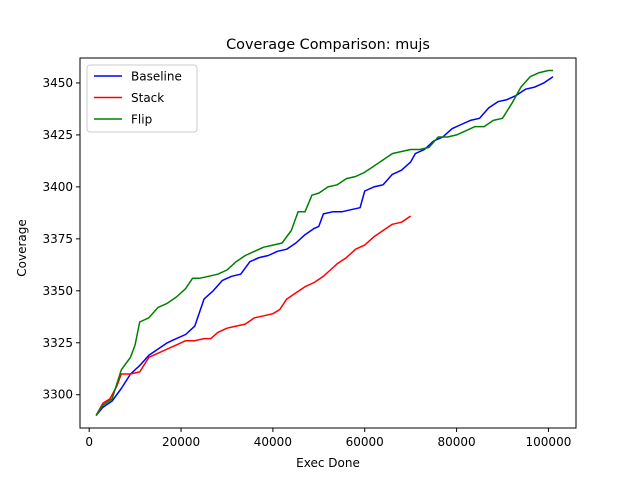 Image resolution: width=640 pixels, height=484 pixels. What do you see at coordinates (22, 248) in the screenshot?
I see `y-axis-label: Coverage` at bounding box center [22, 248].